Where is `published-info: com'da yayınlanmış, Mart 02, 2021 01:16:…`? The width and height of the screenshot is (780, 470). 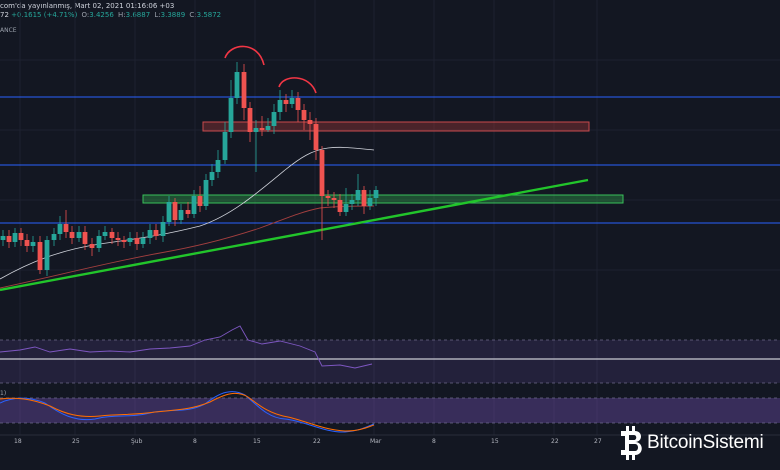 published-info: com'da yayınlanmış, Mart 02, 2021 01:16:… is located at coordinates (390, 6).